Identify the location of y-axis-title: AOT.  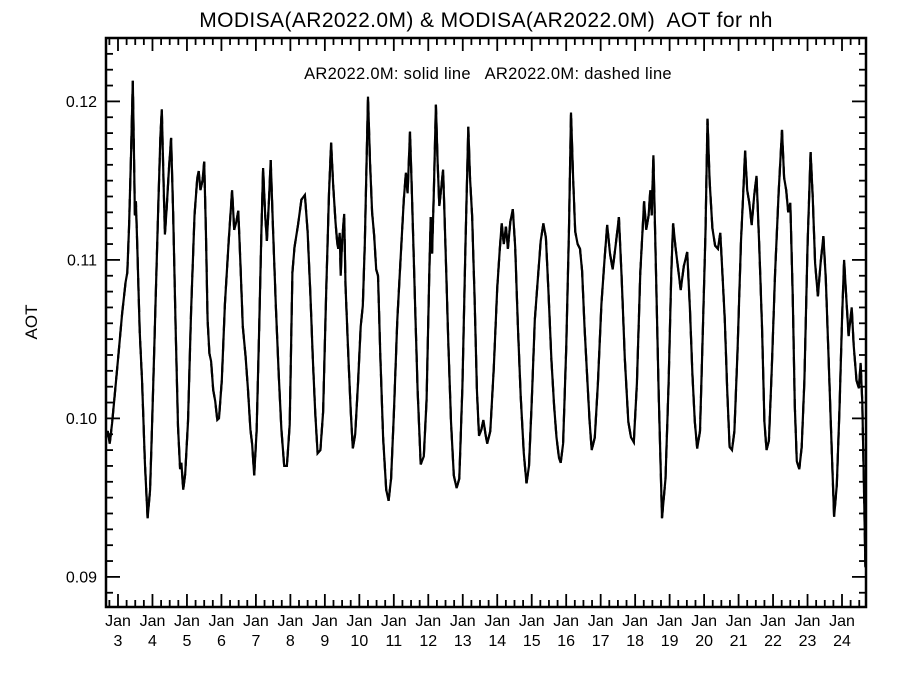
(31, 322).